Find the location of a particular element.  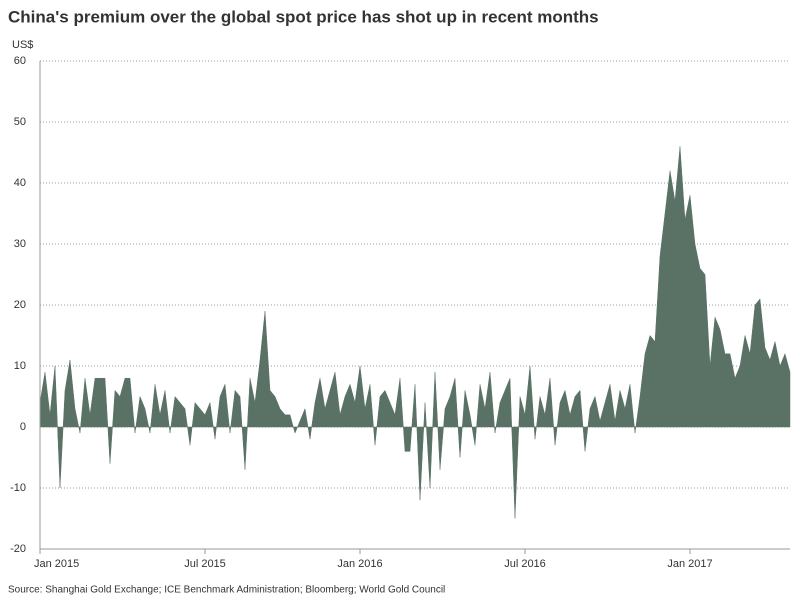

x-tick-label: Jul 2016 is located at coordinates (525, 564).